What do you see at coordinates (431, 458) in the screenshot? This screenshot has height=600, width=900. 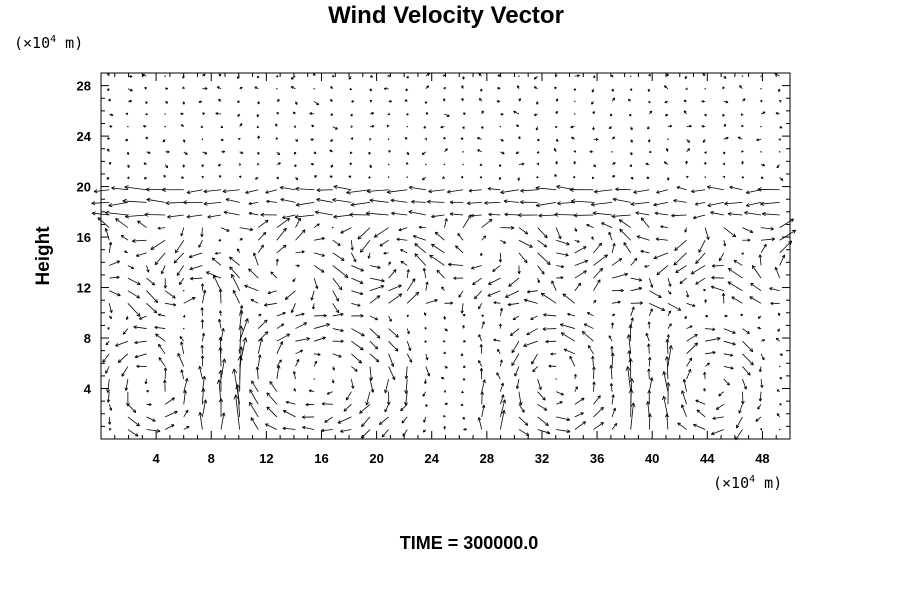 I see `x-tick-label: 24` at bounding box center [431, 458].